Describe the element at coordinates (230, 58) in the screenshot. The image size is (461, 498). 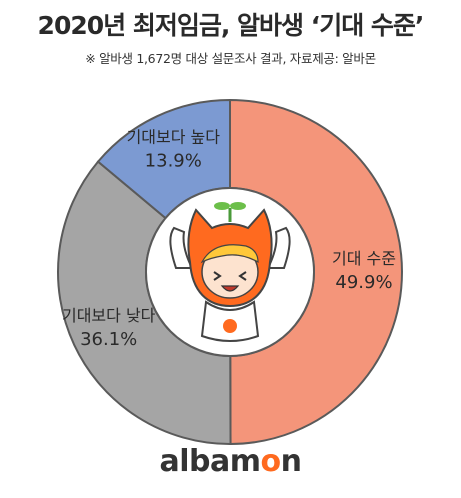
I see `chart-subtitle: ※ 알바생 1,672명 대상 설문조사 결과, 자료제공: 알바몬` at that location.